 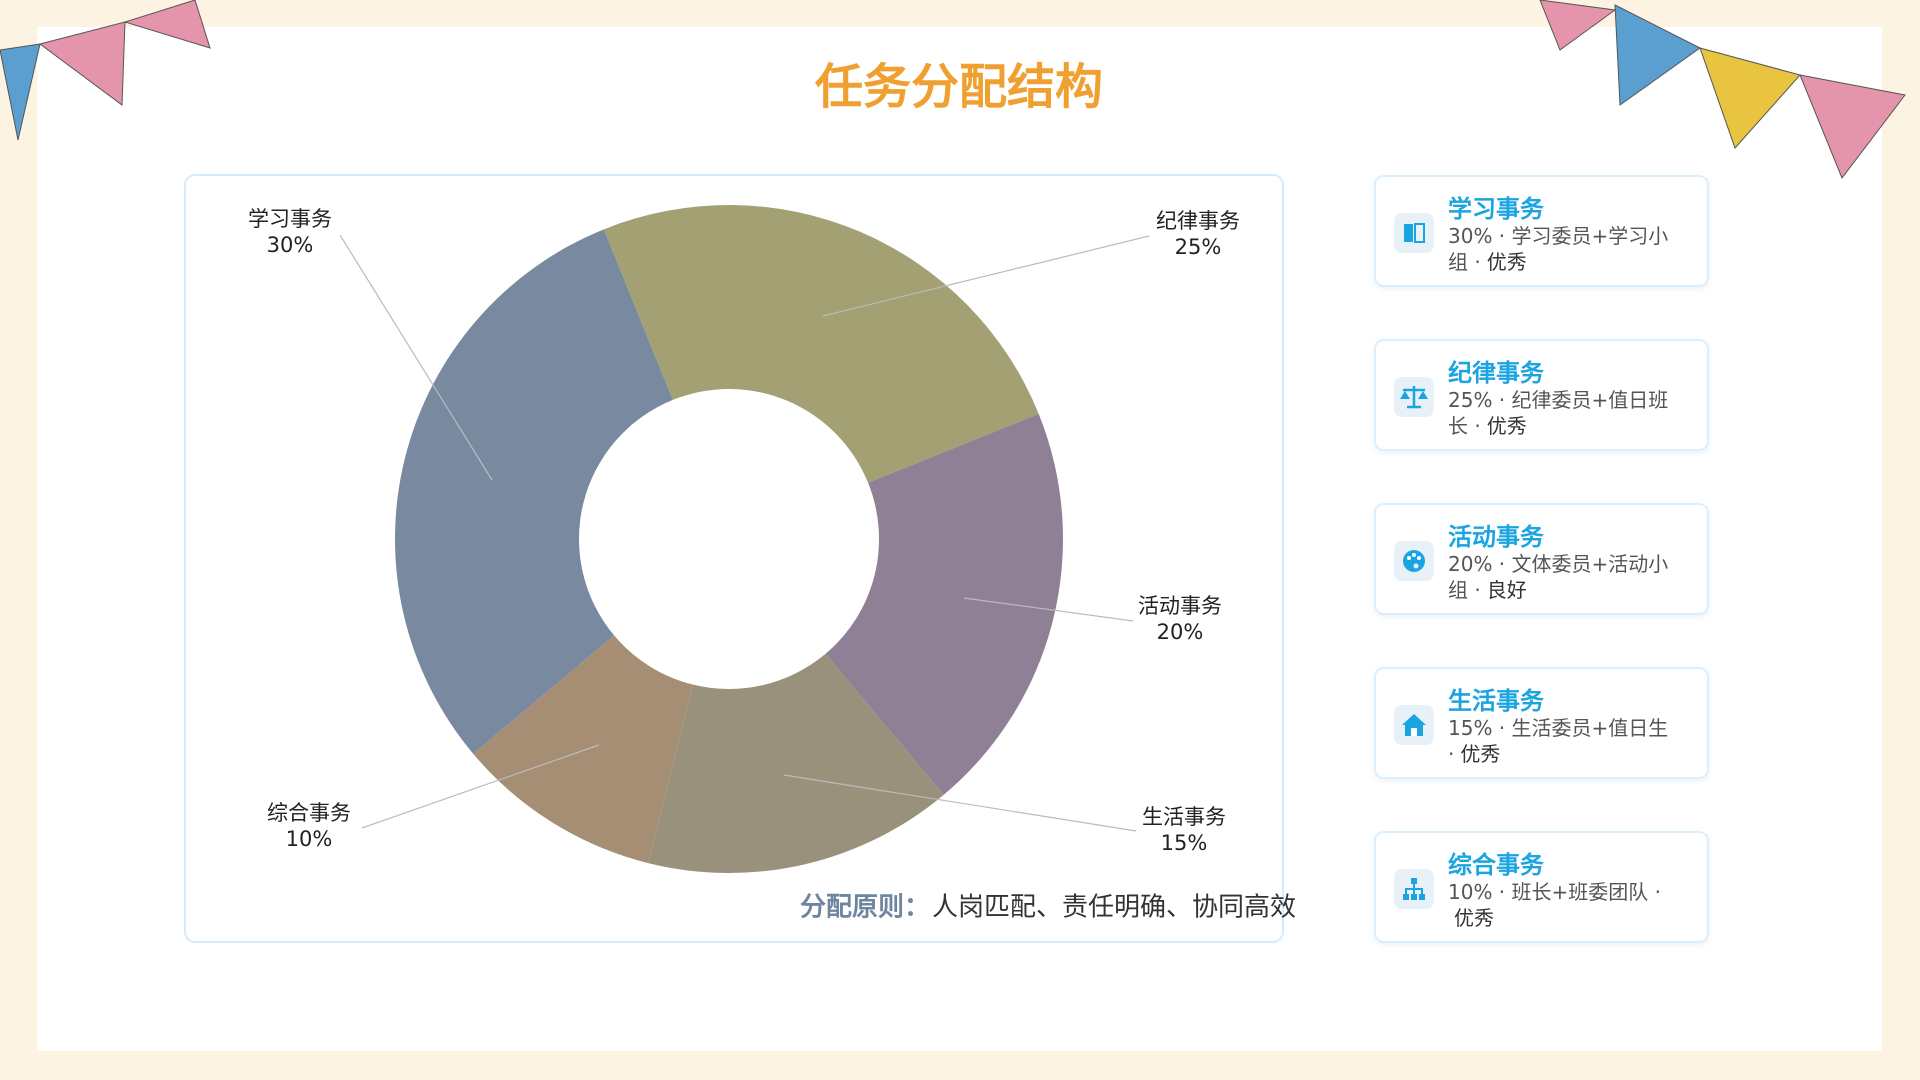 I want to click on card-detail: 25% · 纪律委员+值日班长 · 优秀, so click(x=1563, y=413).